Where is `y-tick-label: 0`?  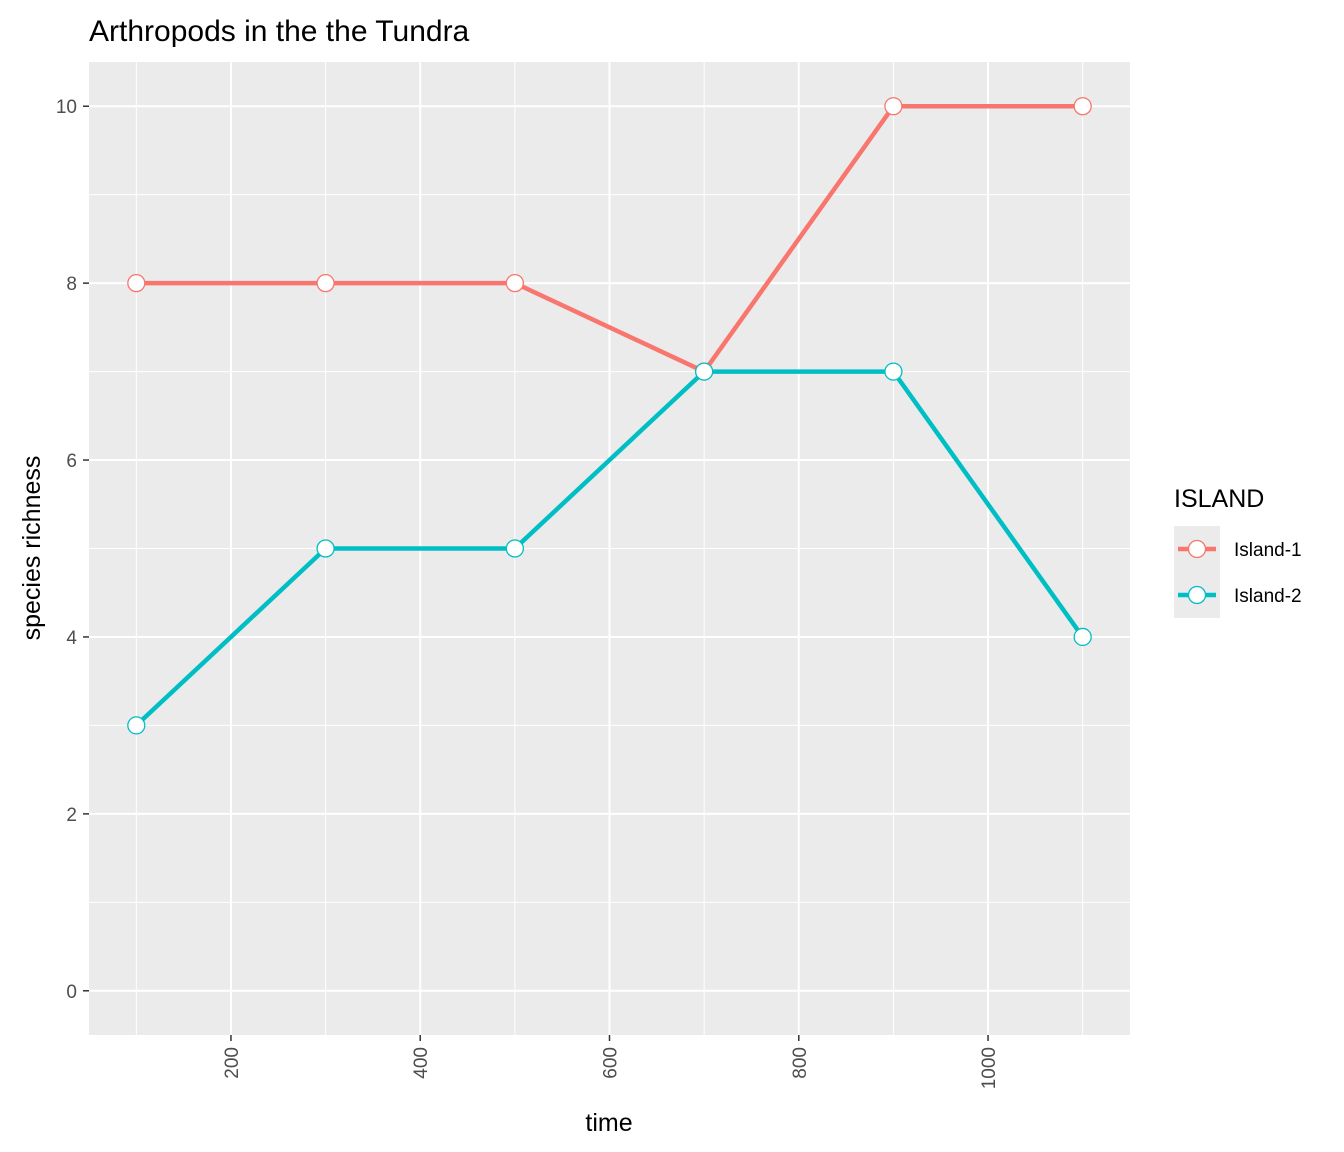
y-tick-label: 0 is located at coordinates (71, 992).